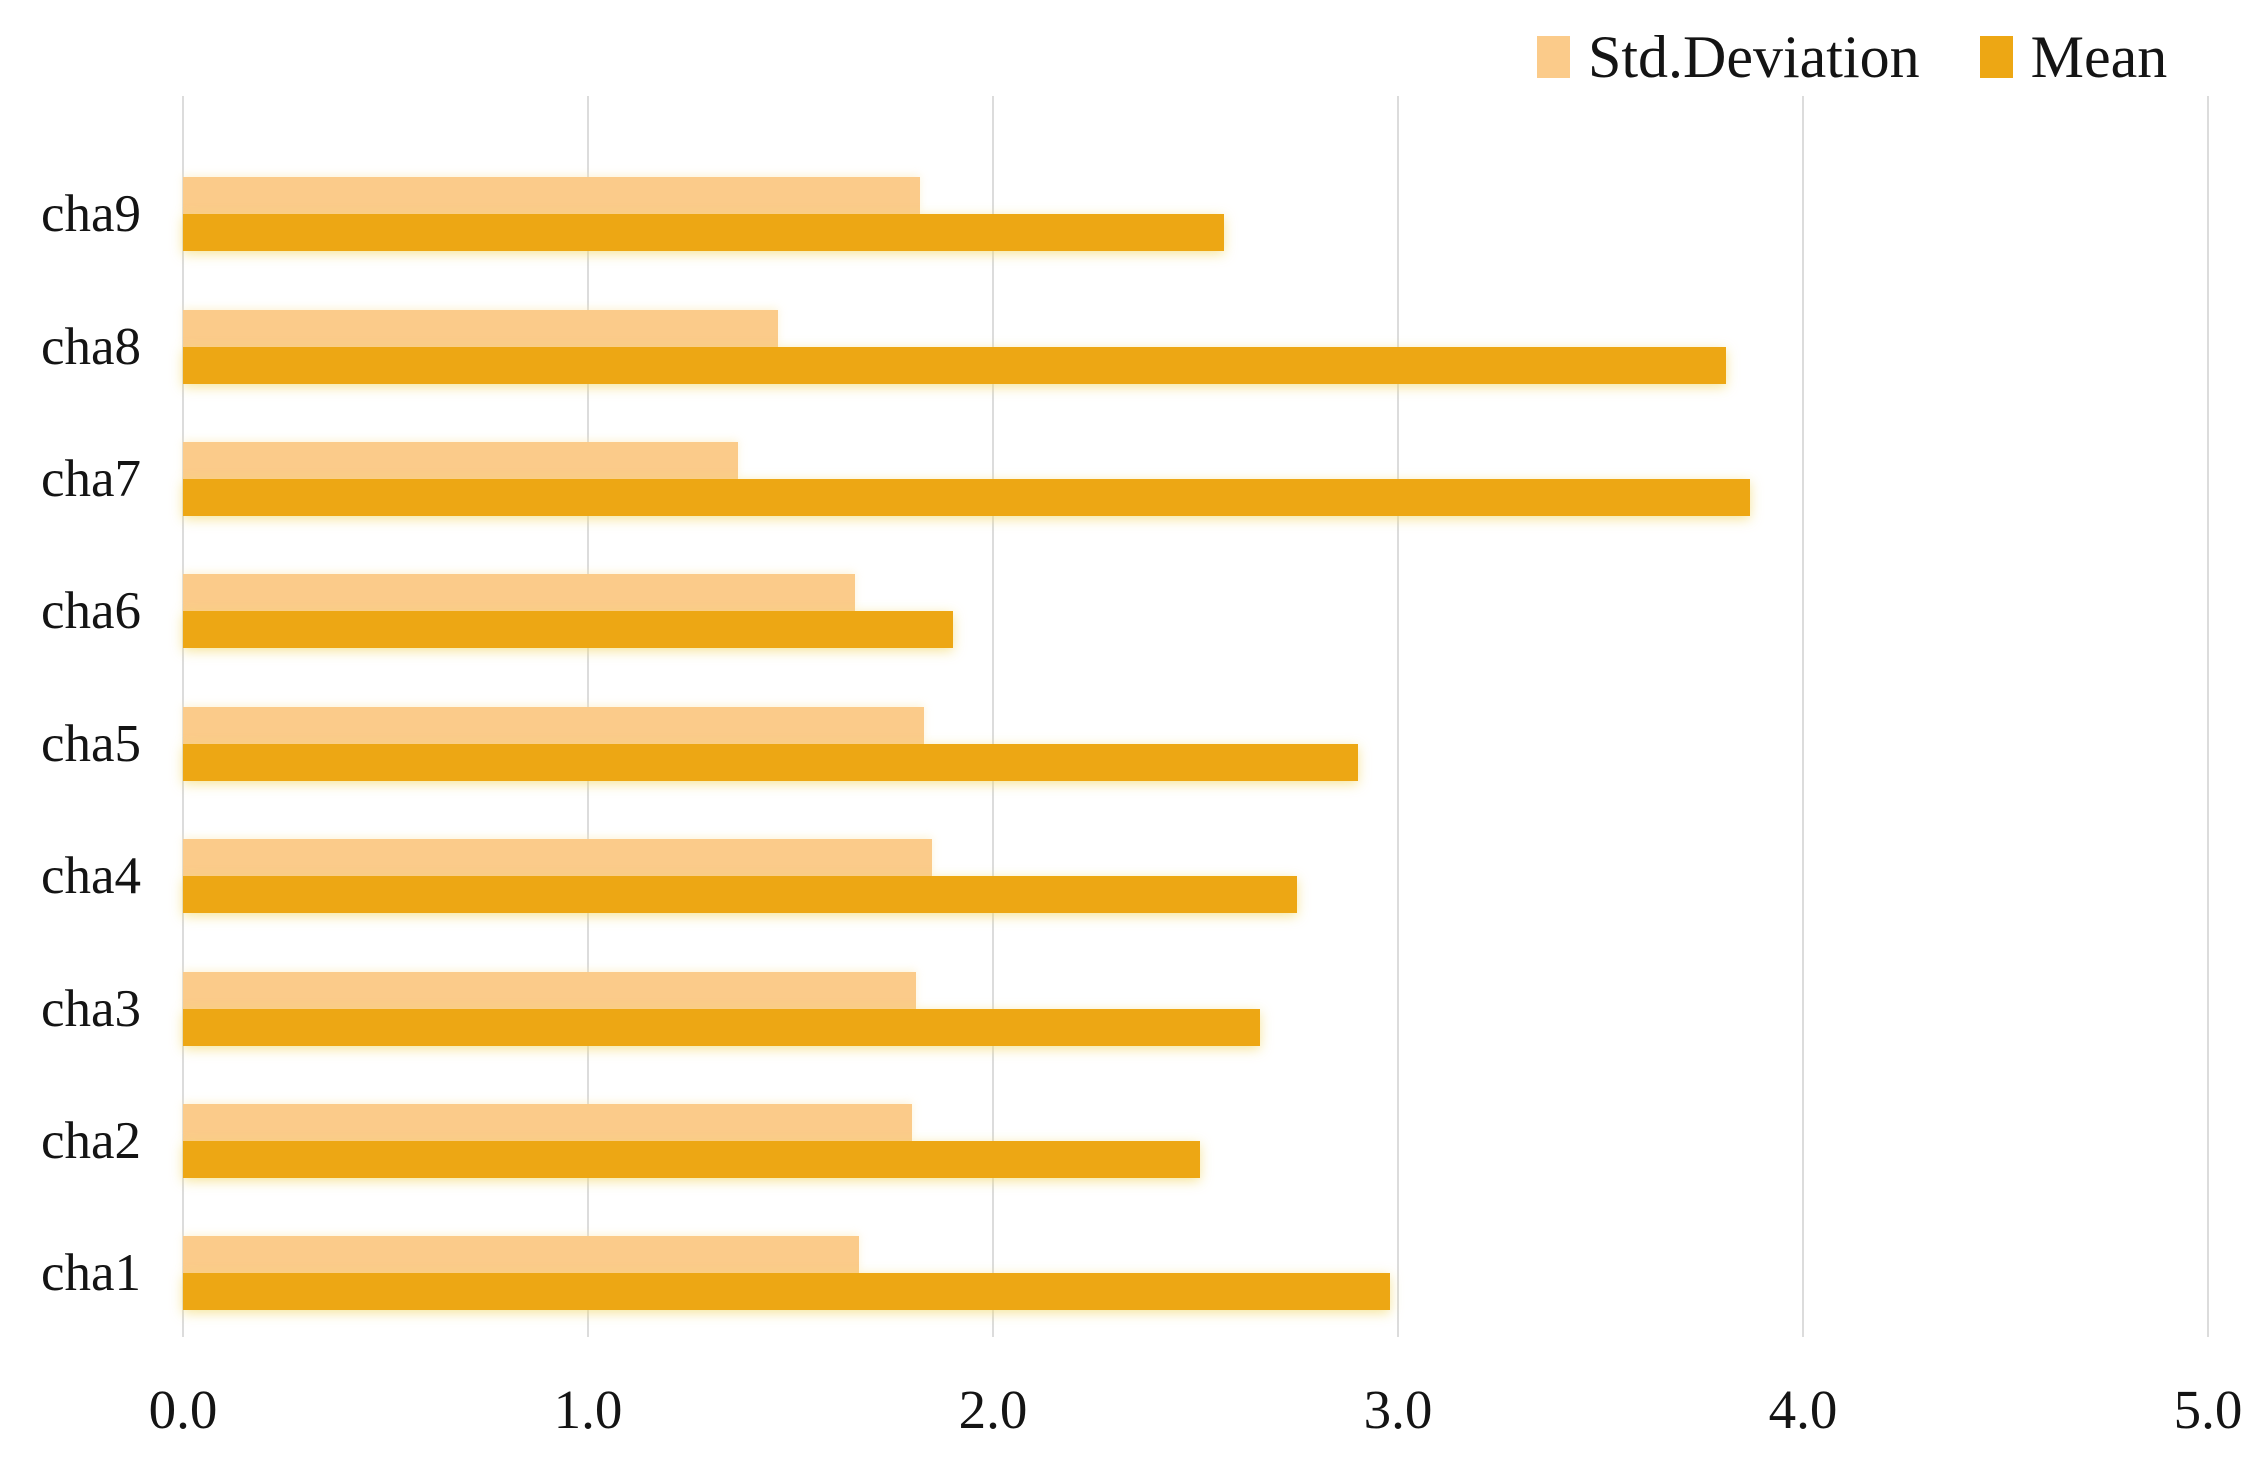 The width and height of the screenshot is (2260, 1475). Describe the element at coordinates (2099, 57) in the screenshot. I see `legend-label-mean: Mean` at that location.